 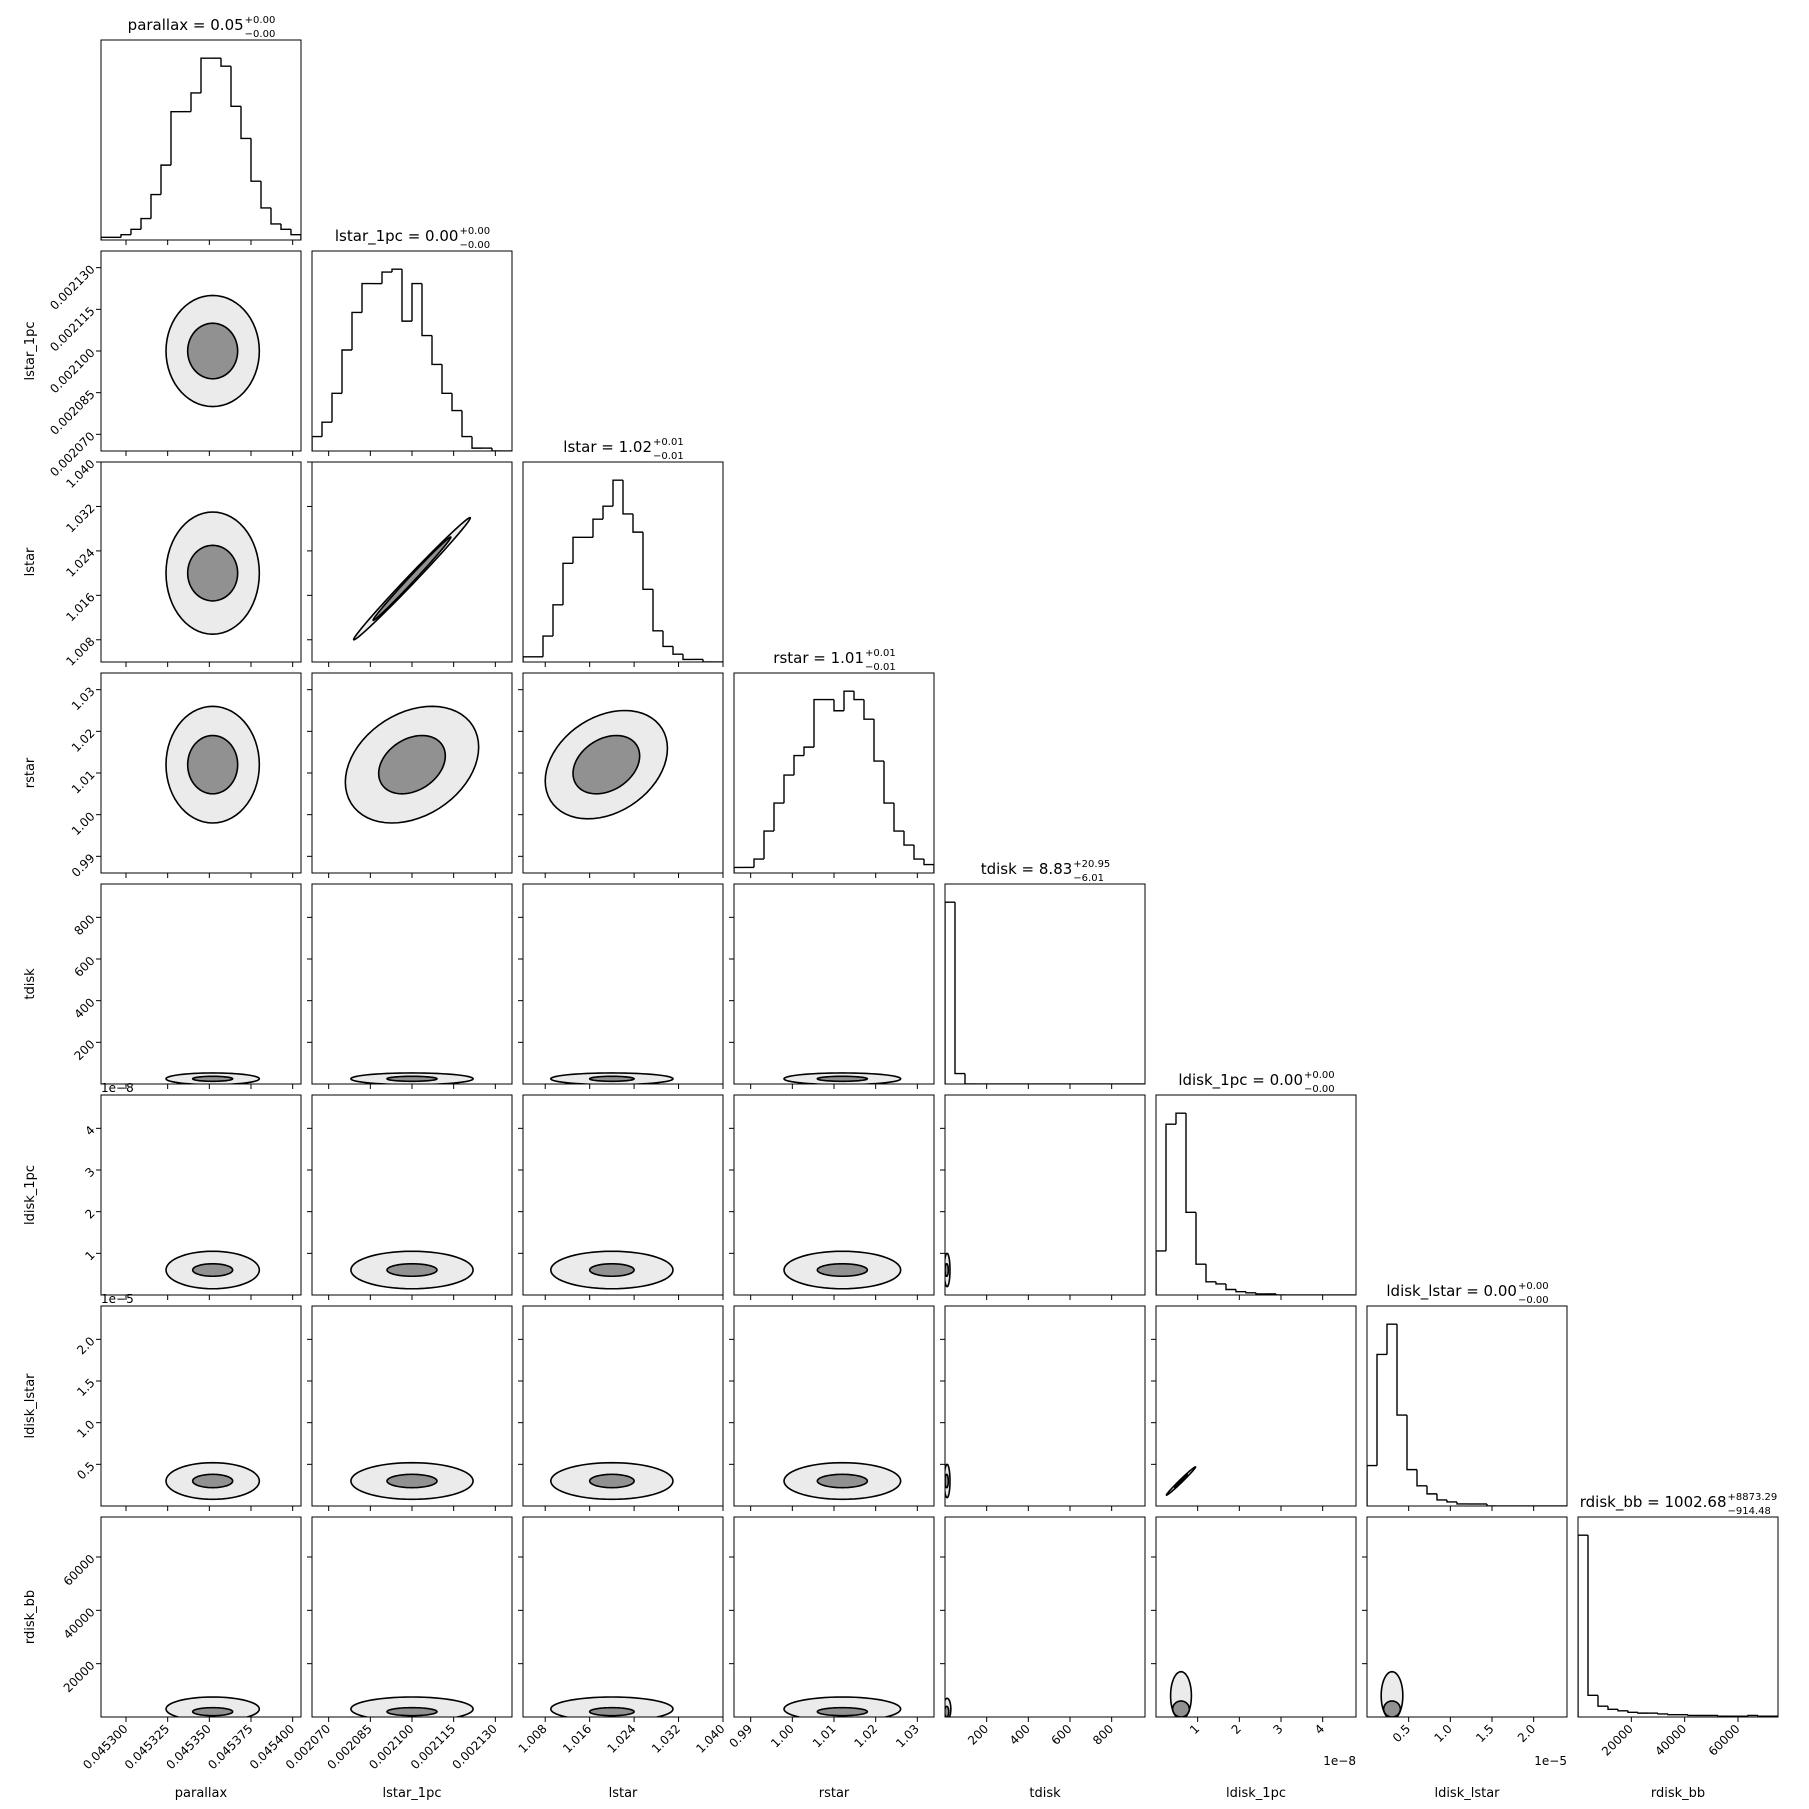 I want to click on y-offset: 1e−8, so click(x=117, y=1088).